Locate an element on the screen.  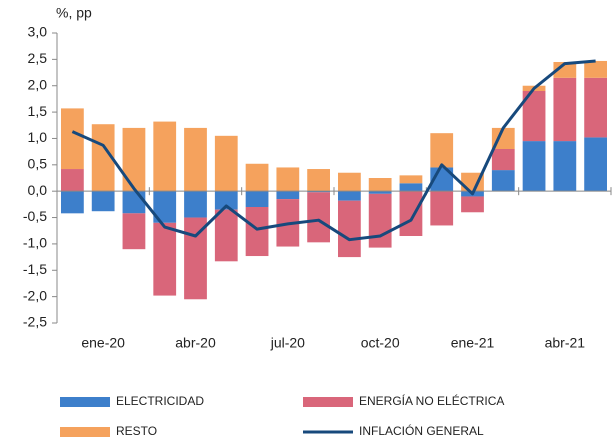
x-tick-label: ene-21 is located at coordinates (473, 343).